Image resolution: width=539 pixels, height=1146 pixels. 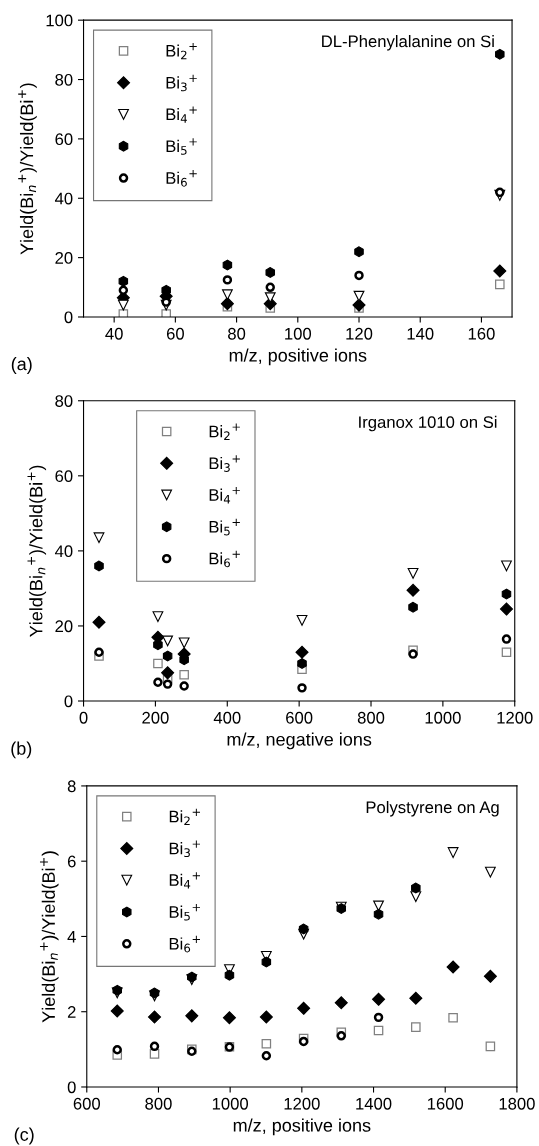 What do you see at coordinates (445, 1103) in the screenshot?
I see `x-tick-label: 1600` at bounding box center [445, 1103].